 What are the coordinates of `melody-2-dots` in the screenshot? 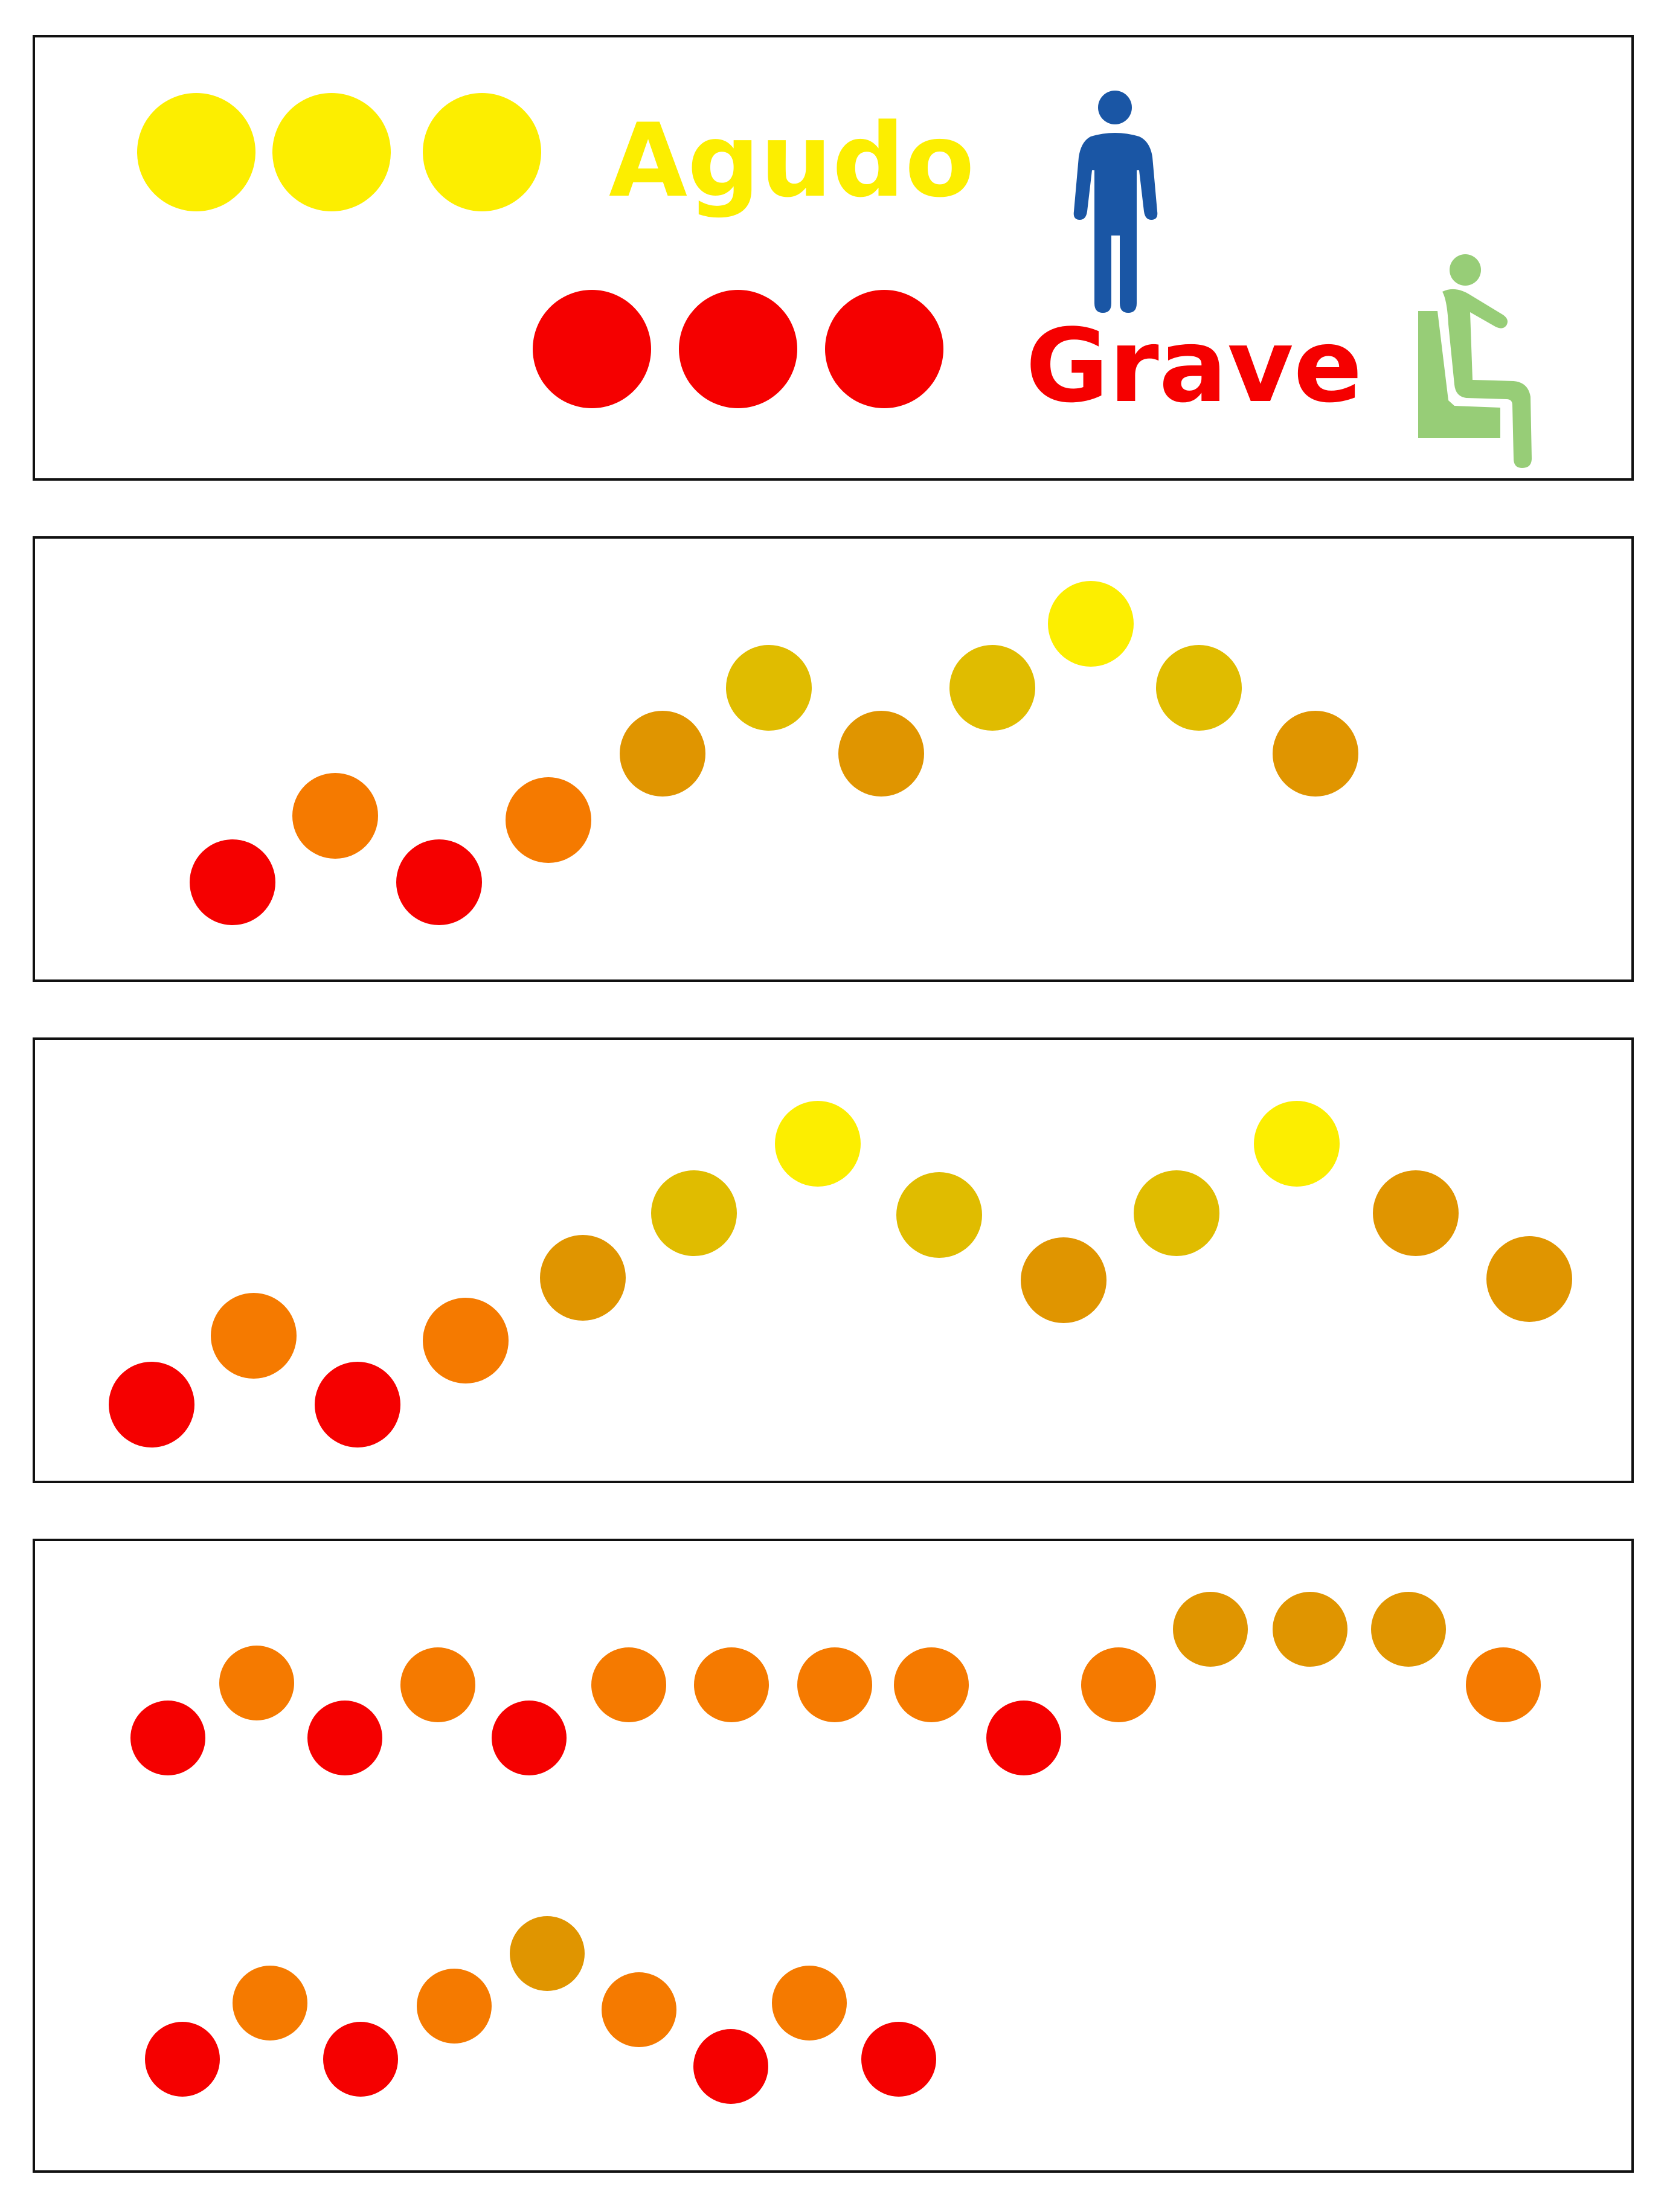 It's located at (840, 1274).